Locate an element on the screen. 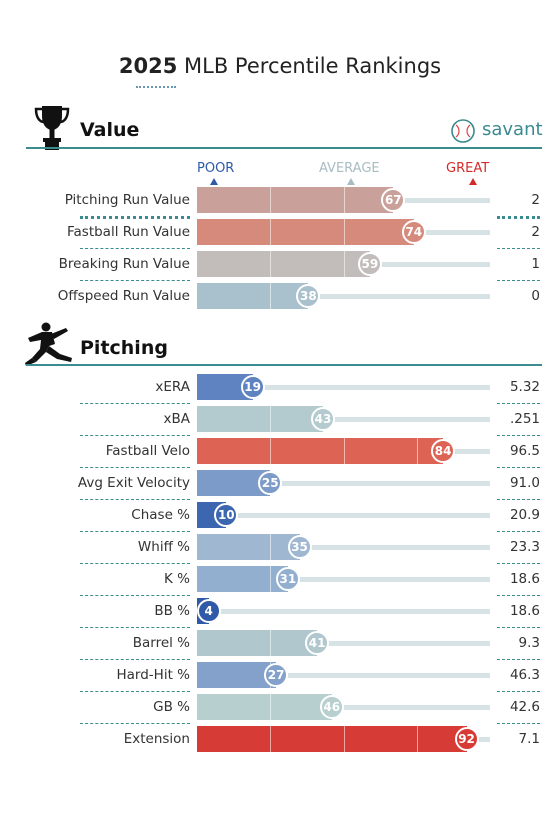  scale-great-label: GREAT is located at coordinates (468, 168).